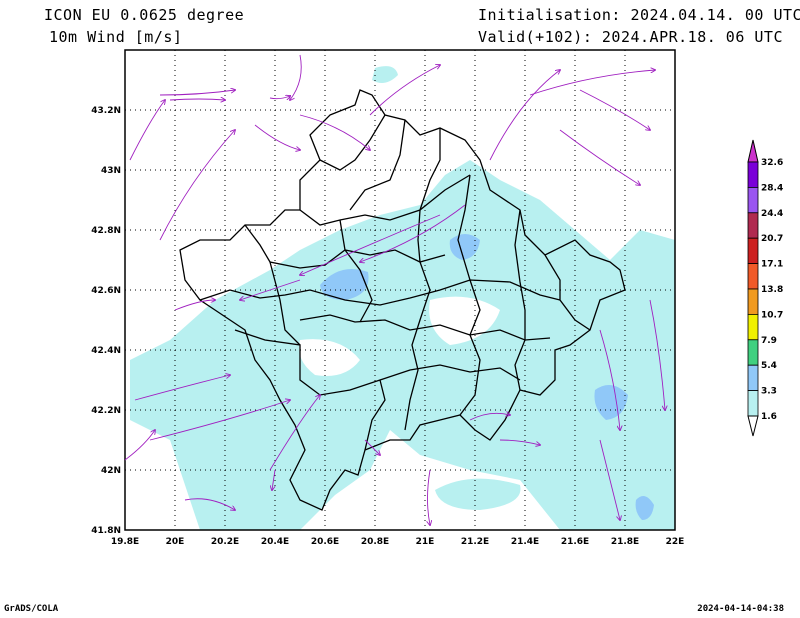  Describe the element at coordinates (111, 171) in the screenshot. I see `latitude-tick-label: 43N` at that location.